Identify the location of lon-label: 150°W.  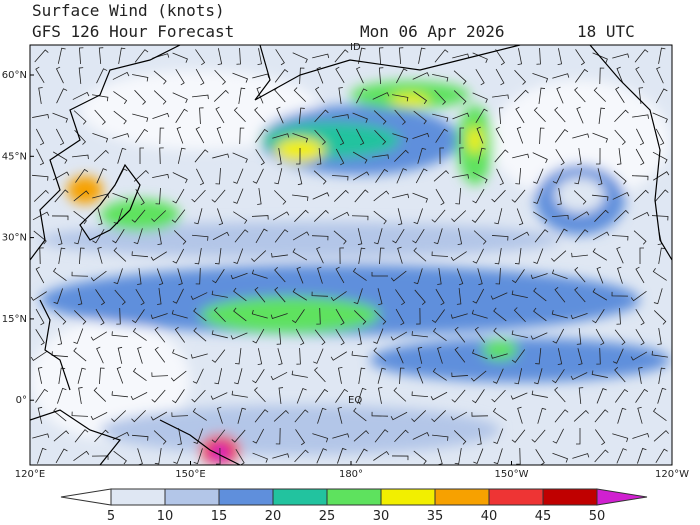
(512, 474).